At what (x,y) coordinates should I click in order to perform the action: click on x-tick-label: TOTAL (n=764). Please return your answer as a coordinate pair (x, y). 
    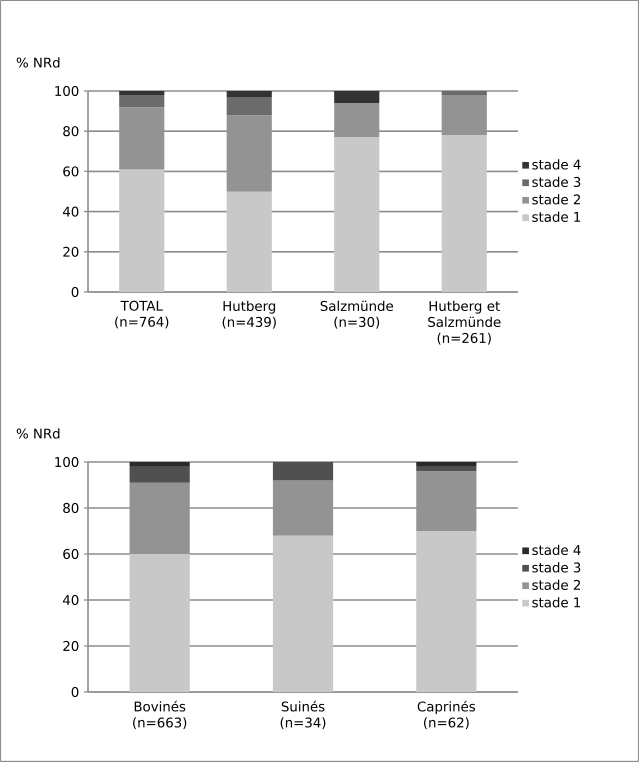
    Looking at the image, I should click on (141, 314).